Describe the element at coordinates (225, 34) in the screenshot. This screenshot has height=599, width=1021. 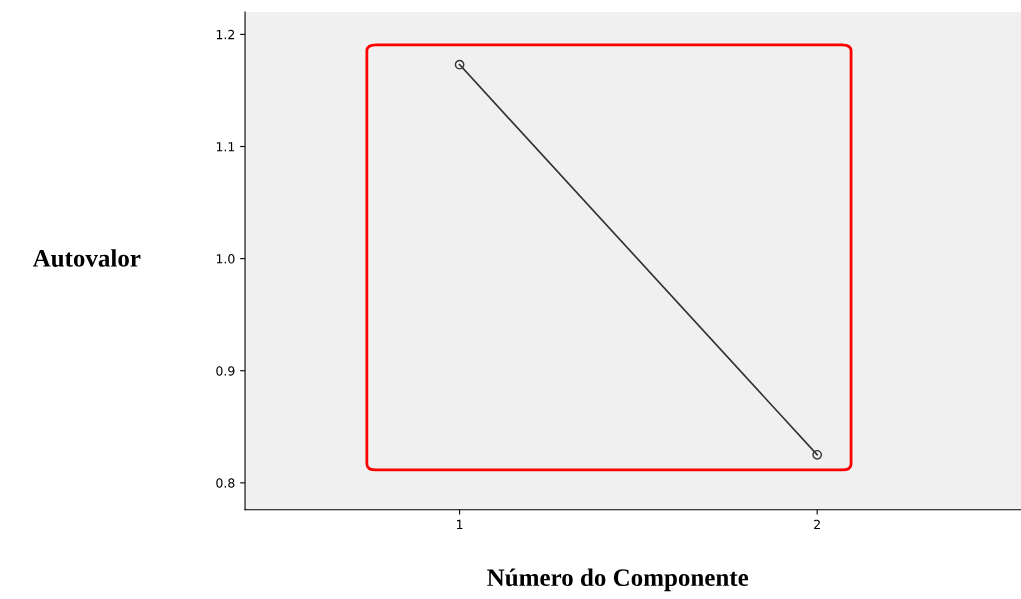
I see `y-tick-label: 1.2` at that location.